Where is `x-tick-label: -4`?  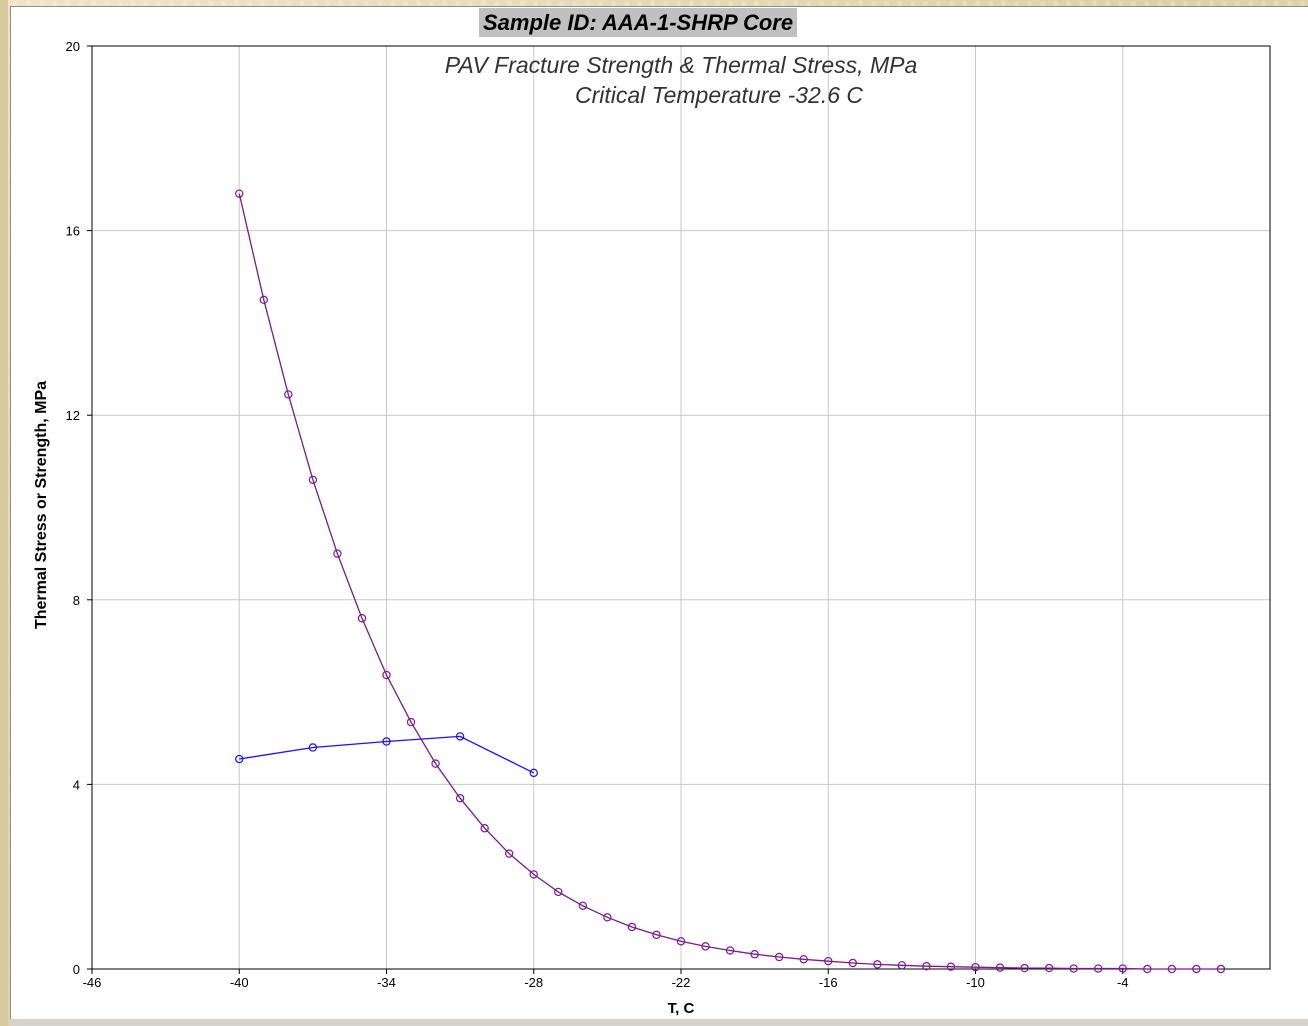 x-tick-label: -4 is located at coordinates (1123, 982).